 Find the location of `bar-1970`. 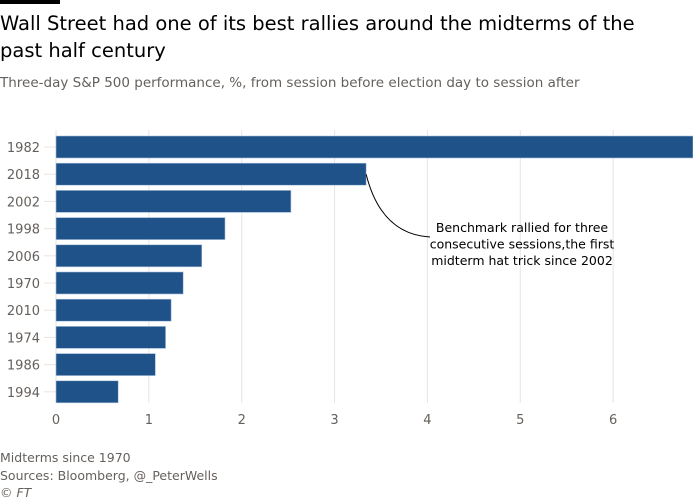

bar-1970 is located at coordinates (119, 283).